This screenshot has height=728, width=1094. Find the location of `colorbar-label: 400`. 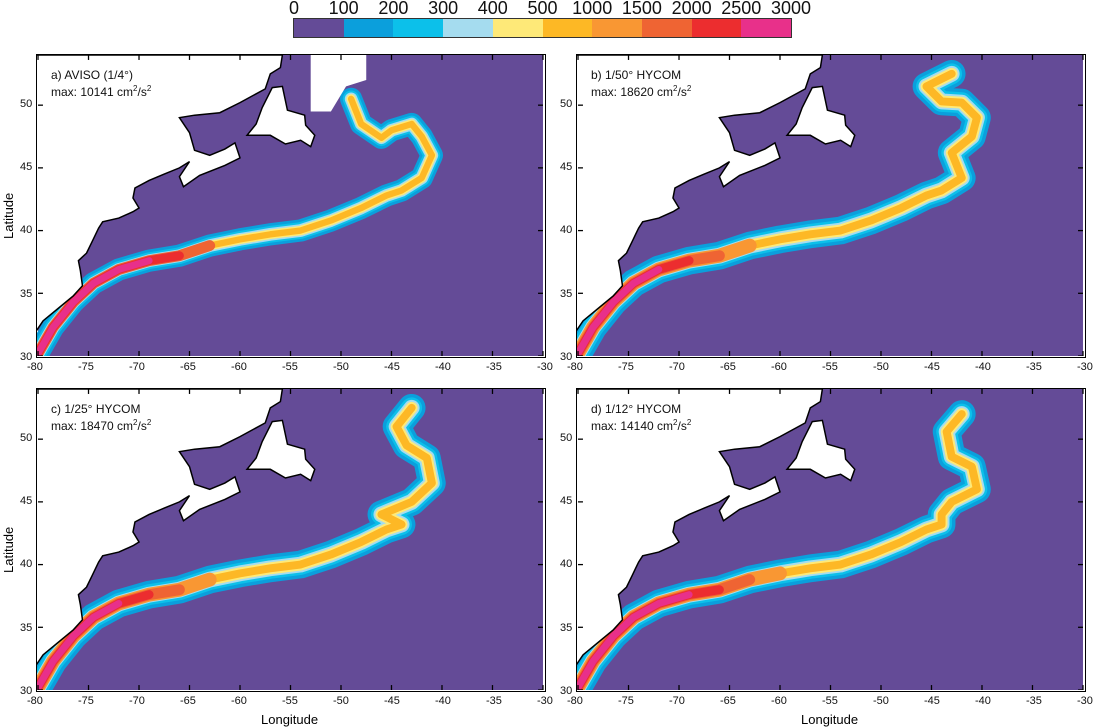

colorbar-label: 400 is located at coordinates (492, 9).